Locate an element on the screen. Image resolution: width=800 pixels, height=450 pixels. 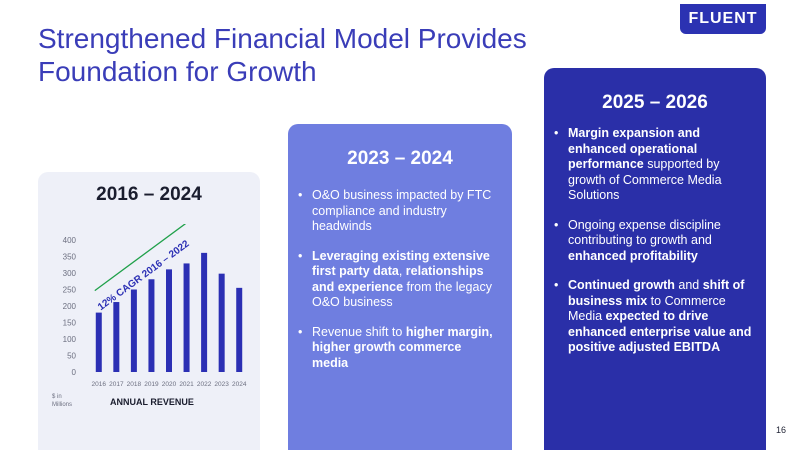
panel-heading-2025-2026: 2025 – 2026 is located at coordinates (655, 102).